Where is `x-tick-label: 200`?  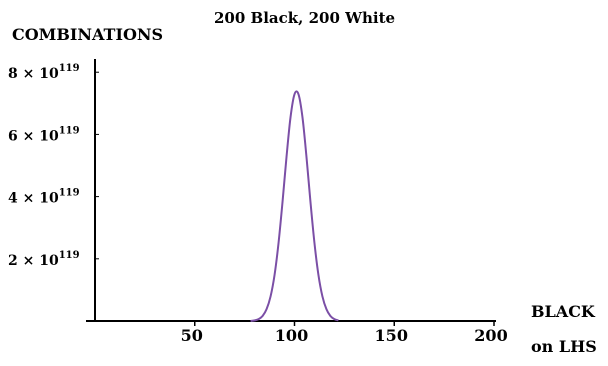
x-tick-label: 200 is located at coordinates (490, 335).